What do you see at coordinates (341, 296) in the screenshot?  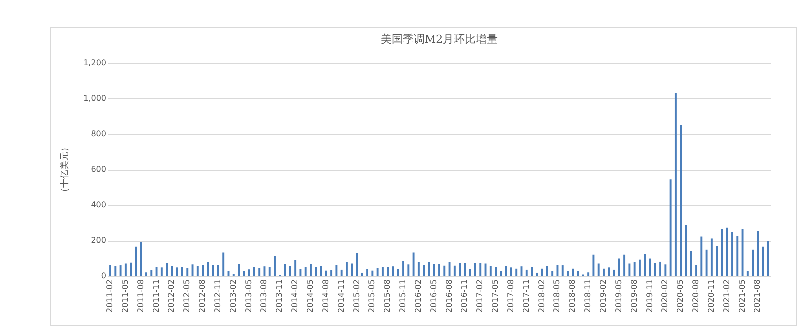 I see `x-tick-label: 2014-11` at bounding box center [341, 296].